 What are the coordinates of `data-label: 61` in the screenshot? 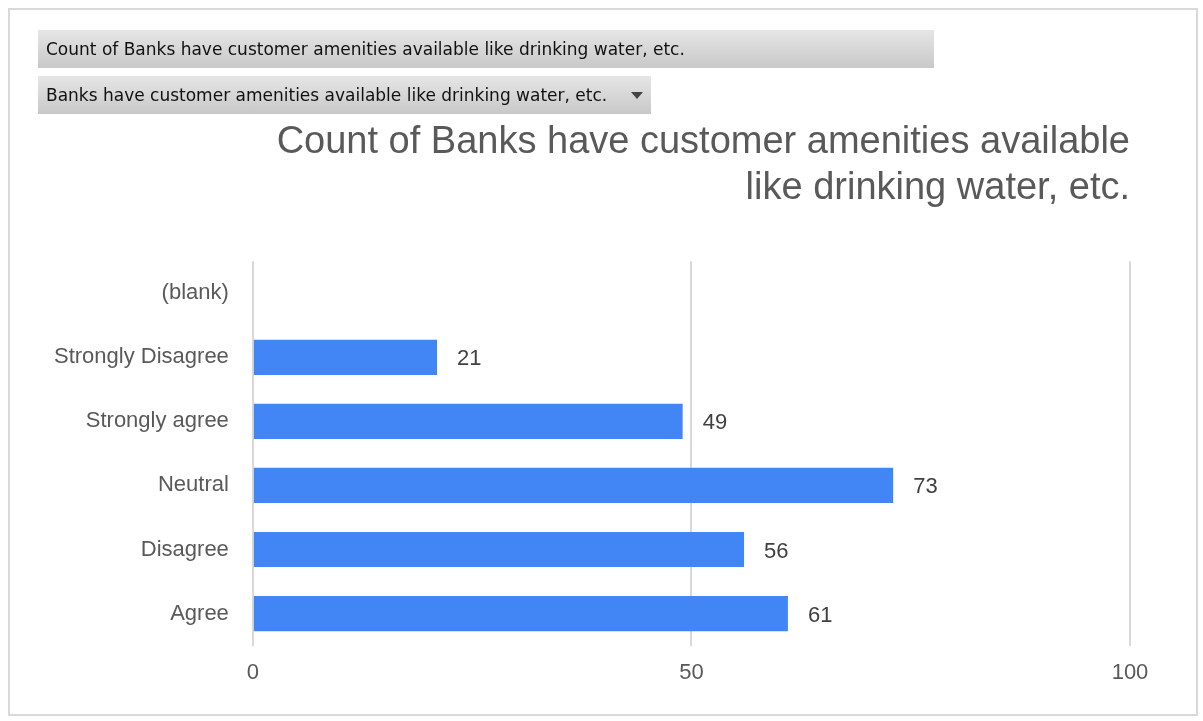 It's located at (820, 614).